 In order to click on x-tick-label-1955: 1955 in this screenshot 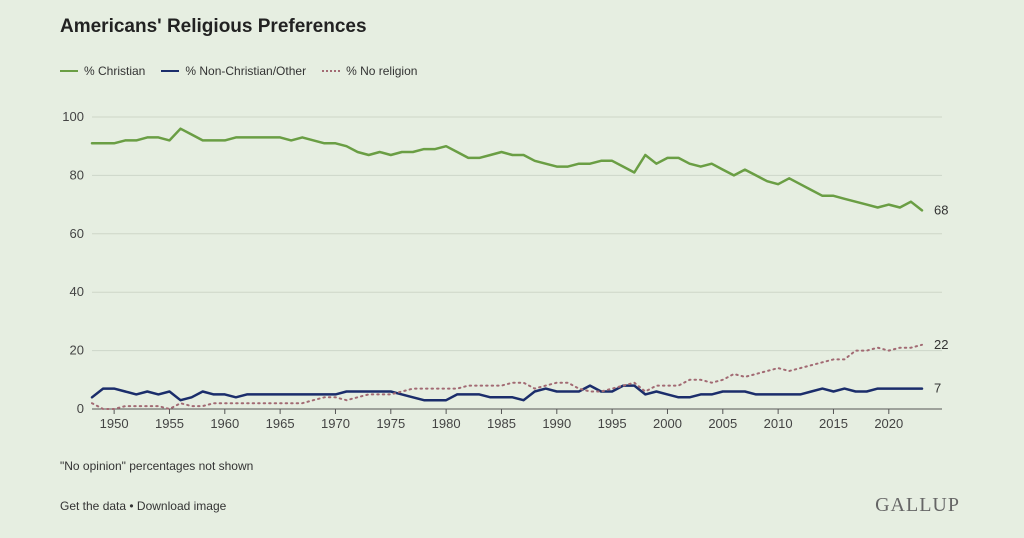, I will do `click(169, 423)`.